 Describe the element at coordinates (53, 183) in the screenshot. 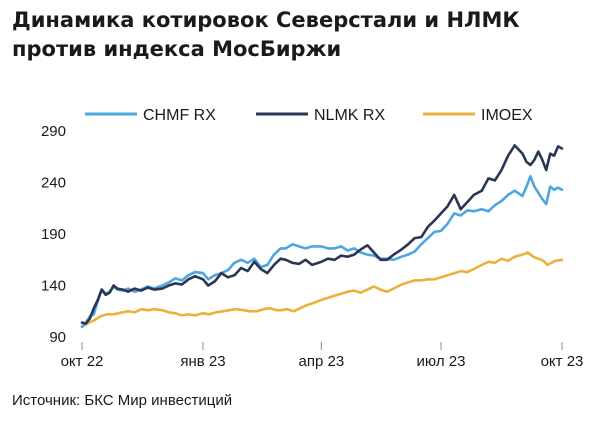

I see `y-tick-label: 240` at that location.